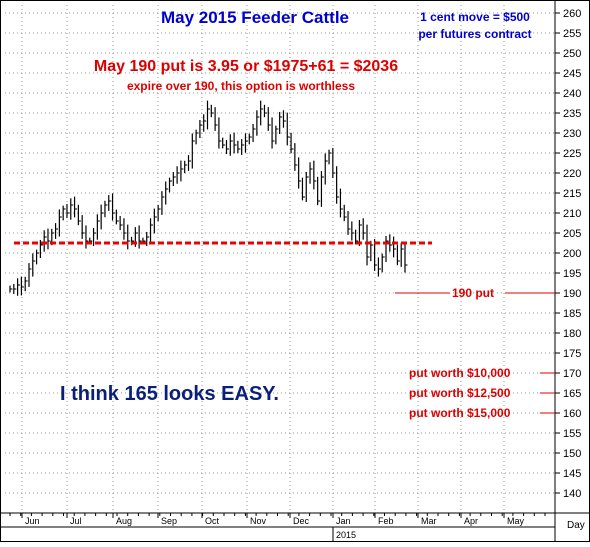  I want to click on x-month-label: Nov, so click(258, 521).